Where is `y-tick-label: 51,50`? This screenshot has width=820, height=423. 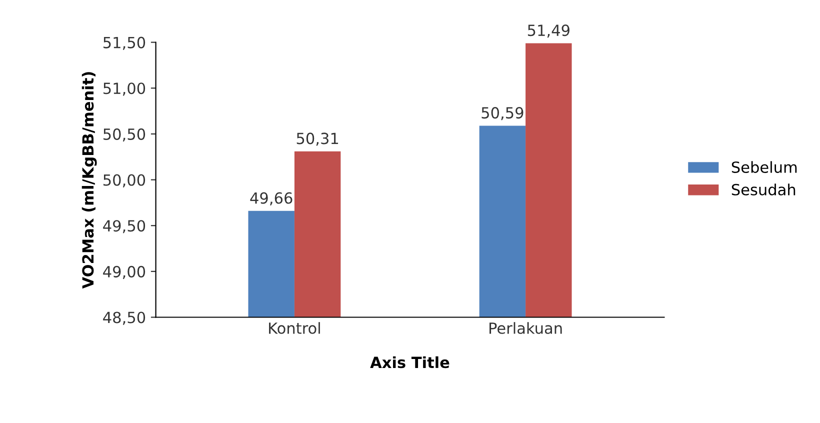
y-tick-label: 51,50 is located at coordinates (125, 43).